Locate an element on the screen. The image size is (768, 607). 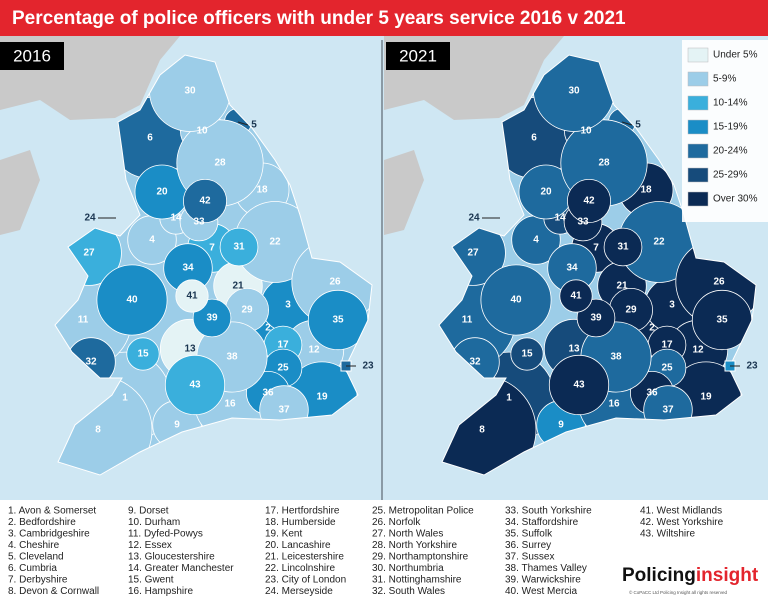
force-name: 3. Cambridgeshire is located at coordinates (49, 534).